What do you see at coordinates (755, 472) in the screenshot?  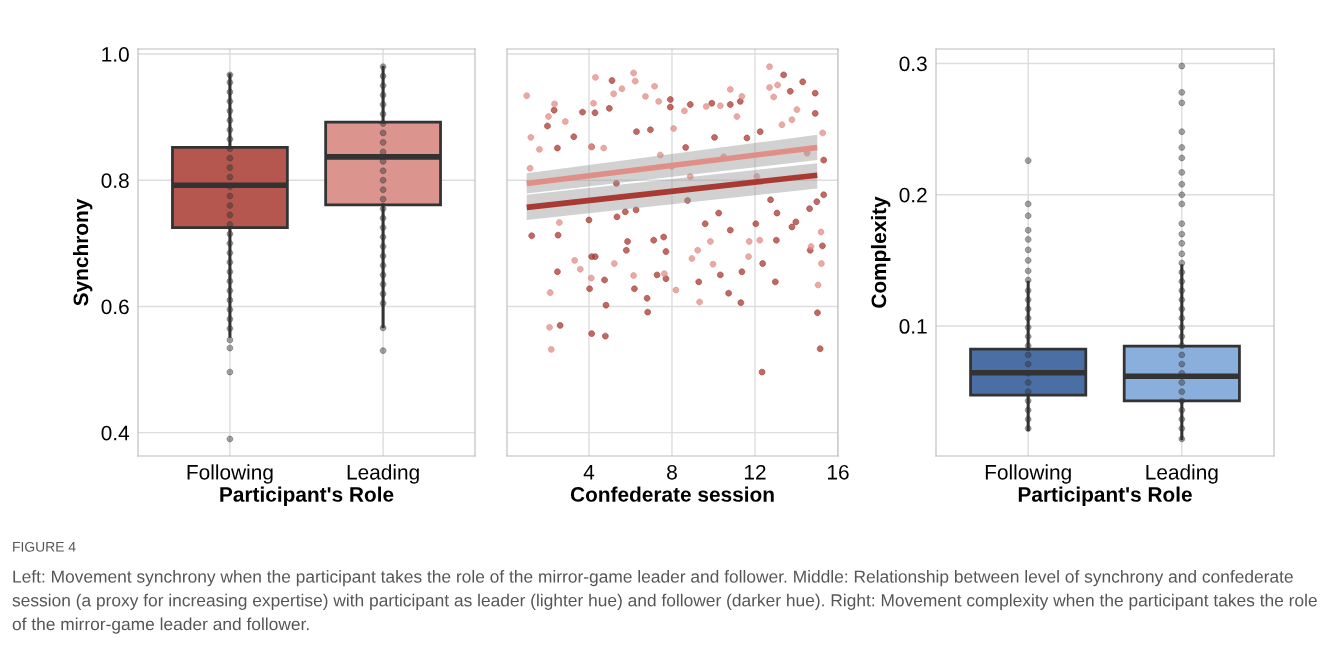 I see `x-tick-label: 12` at bounding box center [755, 472].